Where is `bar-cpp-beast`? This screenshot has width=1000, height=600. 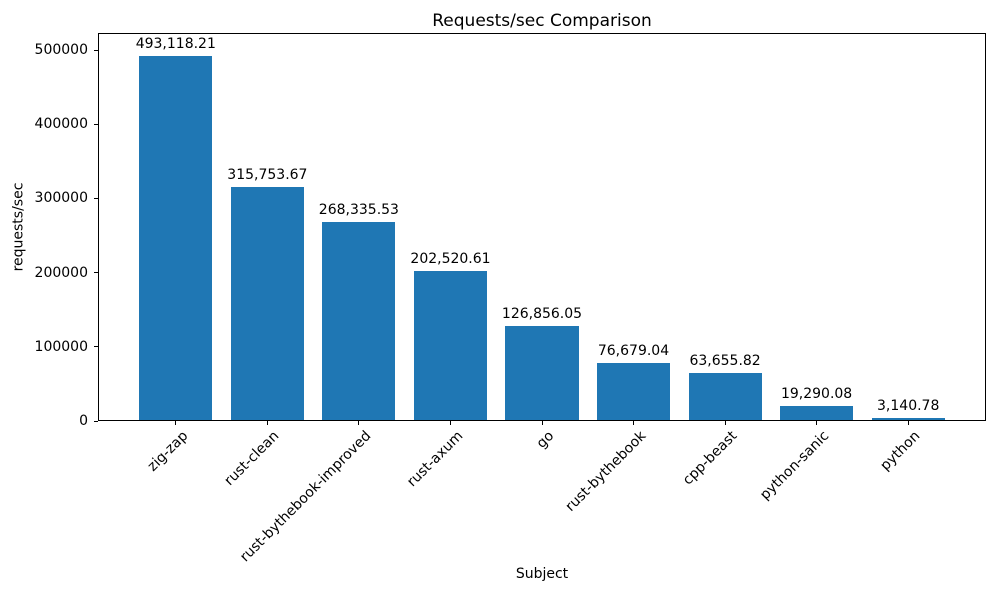 bar-cpp-beast is located at coordinates (725, 396).